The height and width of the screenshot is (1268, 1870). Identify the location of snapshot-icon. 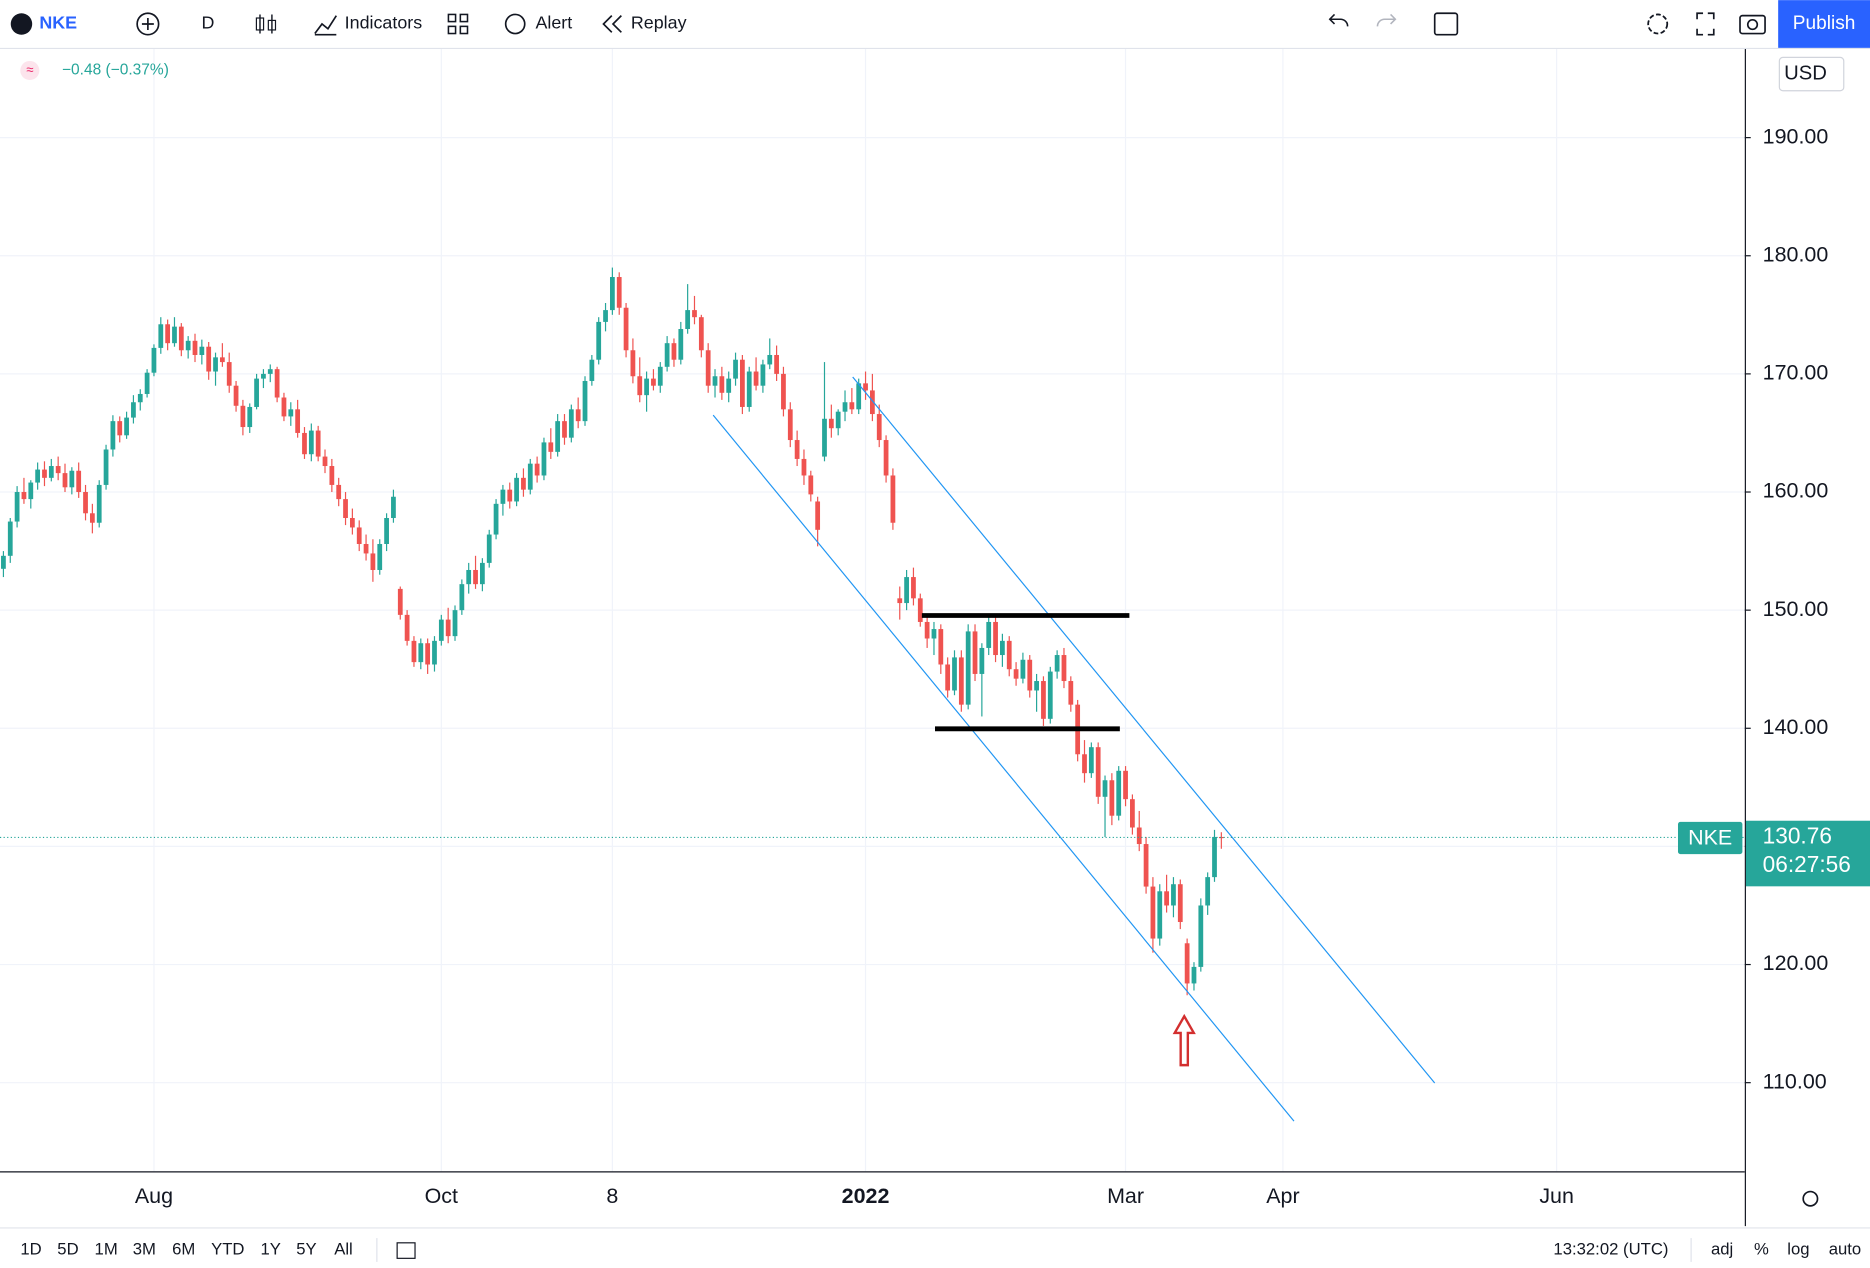
(1752, 24).